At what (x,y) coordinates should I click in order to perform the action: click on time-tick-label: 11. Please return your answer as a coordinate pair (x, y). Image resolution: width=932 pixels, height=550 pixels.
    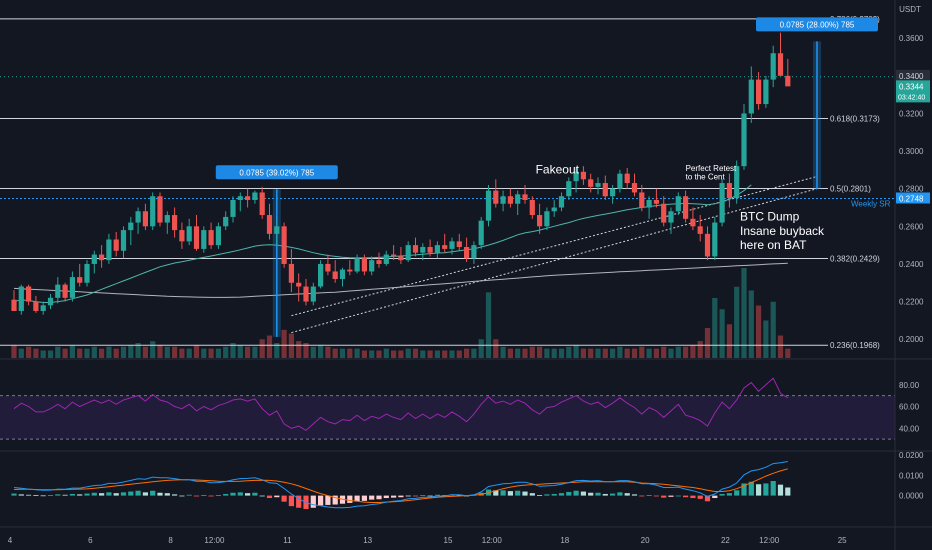
    Looking at the image, I should click on (287, 540).